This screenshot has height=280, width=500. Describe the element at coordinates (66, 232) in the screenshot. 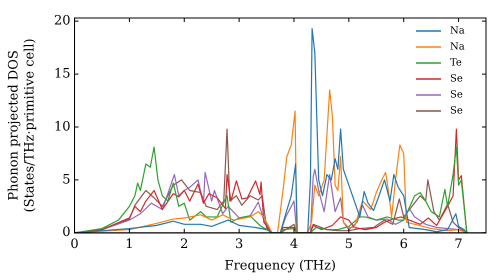

I see `y-tick-label: 0` at that location.